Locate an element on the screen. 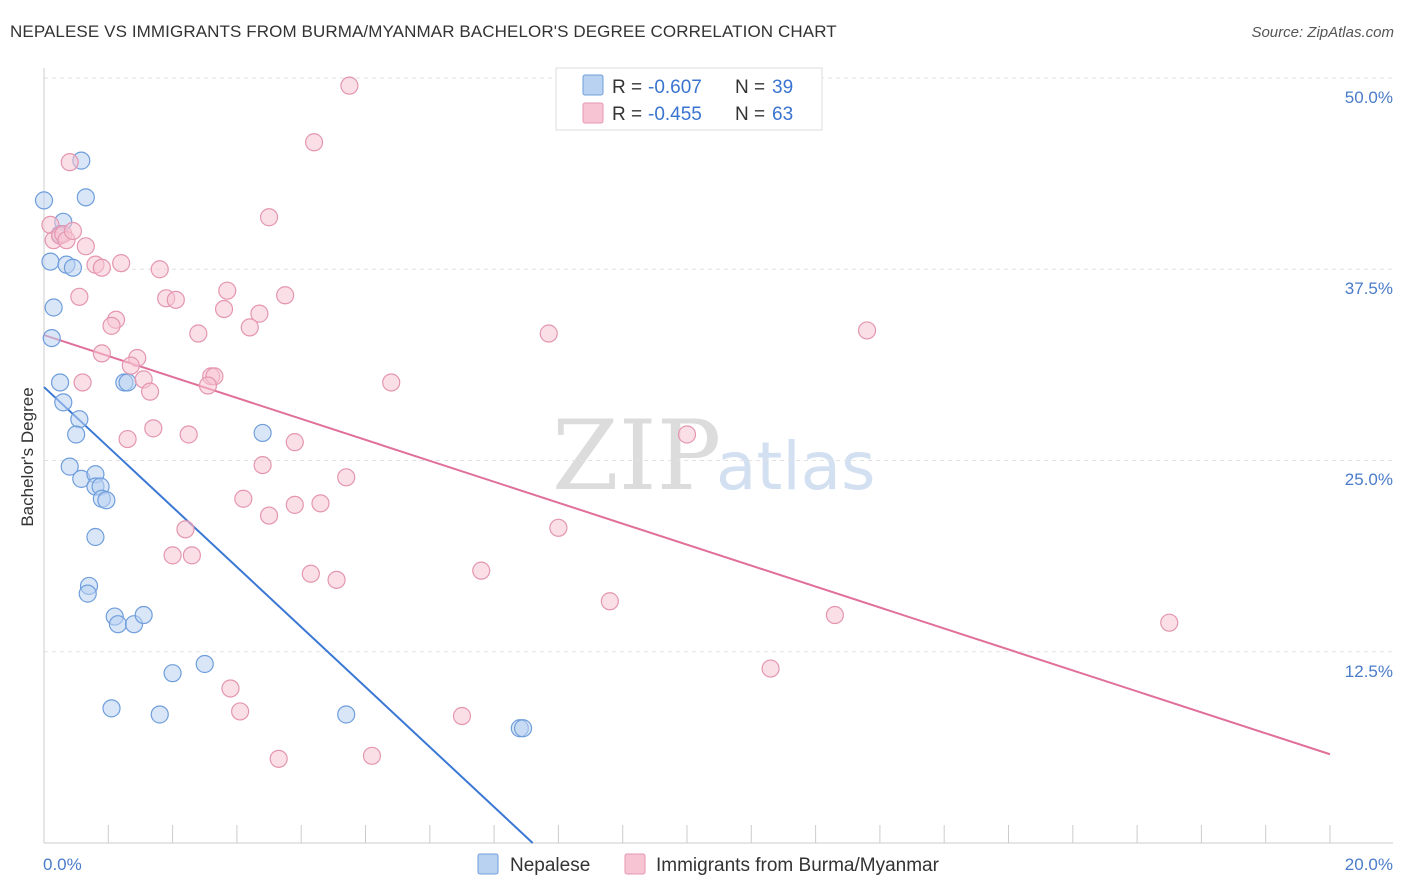 The width and height of the screenshot is (1406, 892). y-tick-label: 50.0% is located at coordinates (1369, 97).